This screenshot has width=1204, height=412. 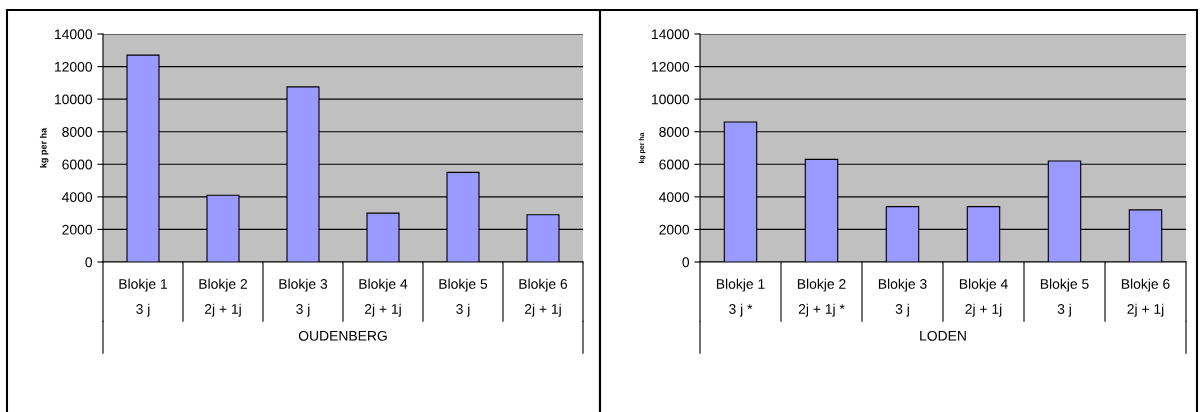 What do you see at coordinates (44, 147) in the screenshot?
I see `y-axis-title: kg per ha` at bounding box center [44, 147].